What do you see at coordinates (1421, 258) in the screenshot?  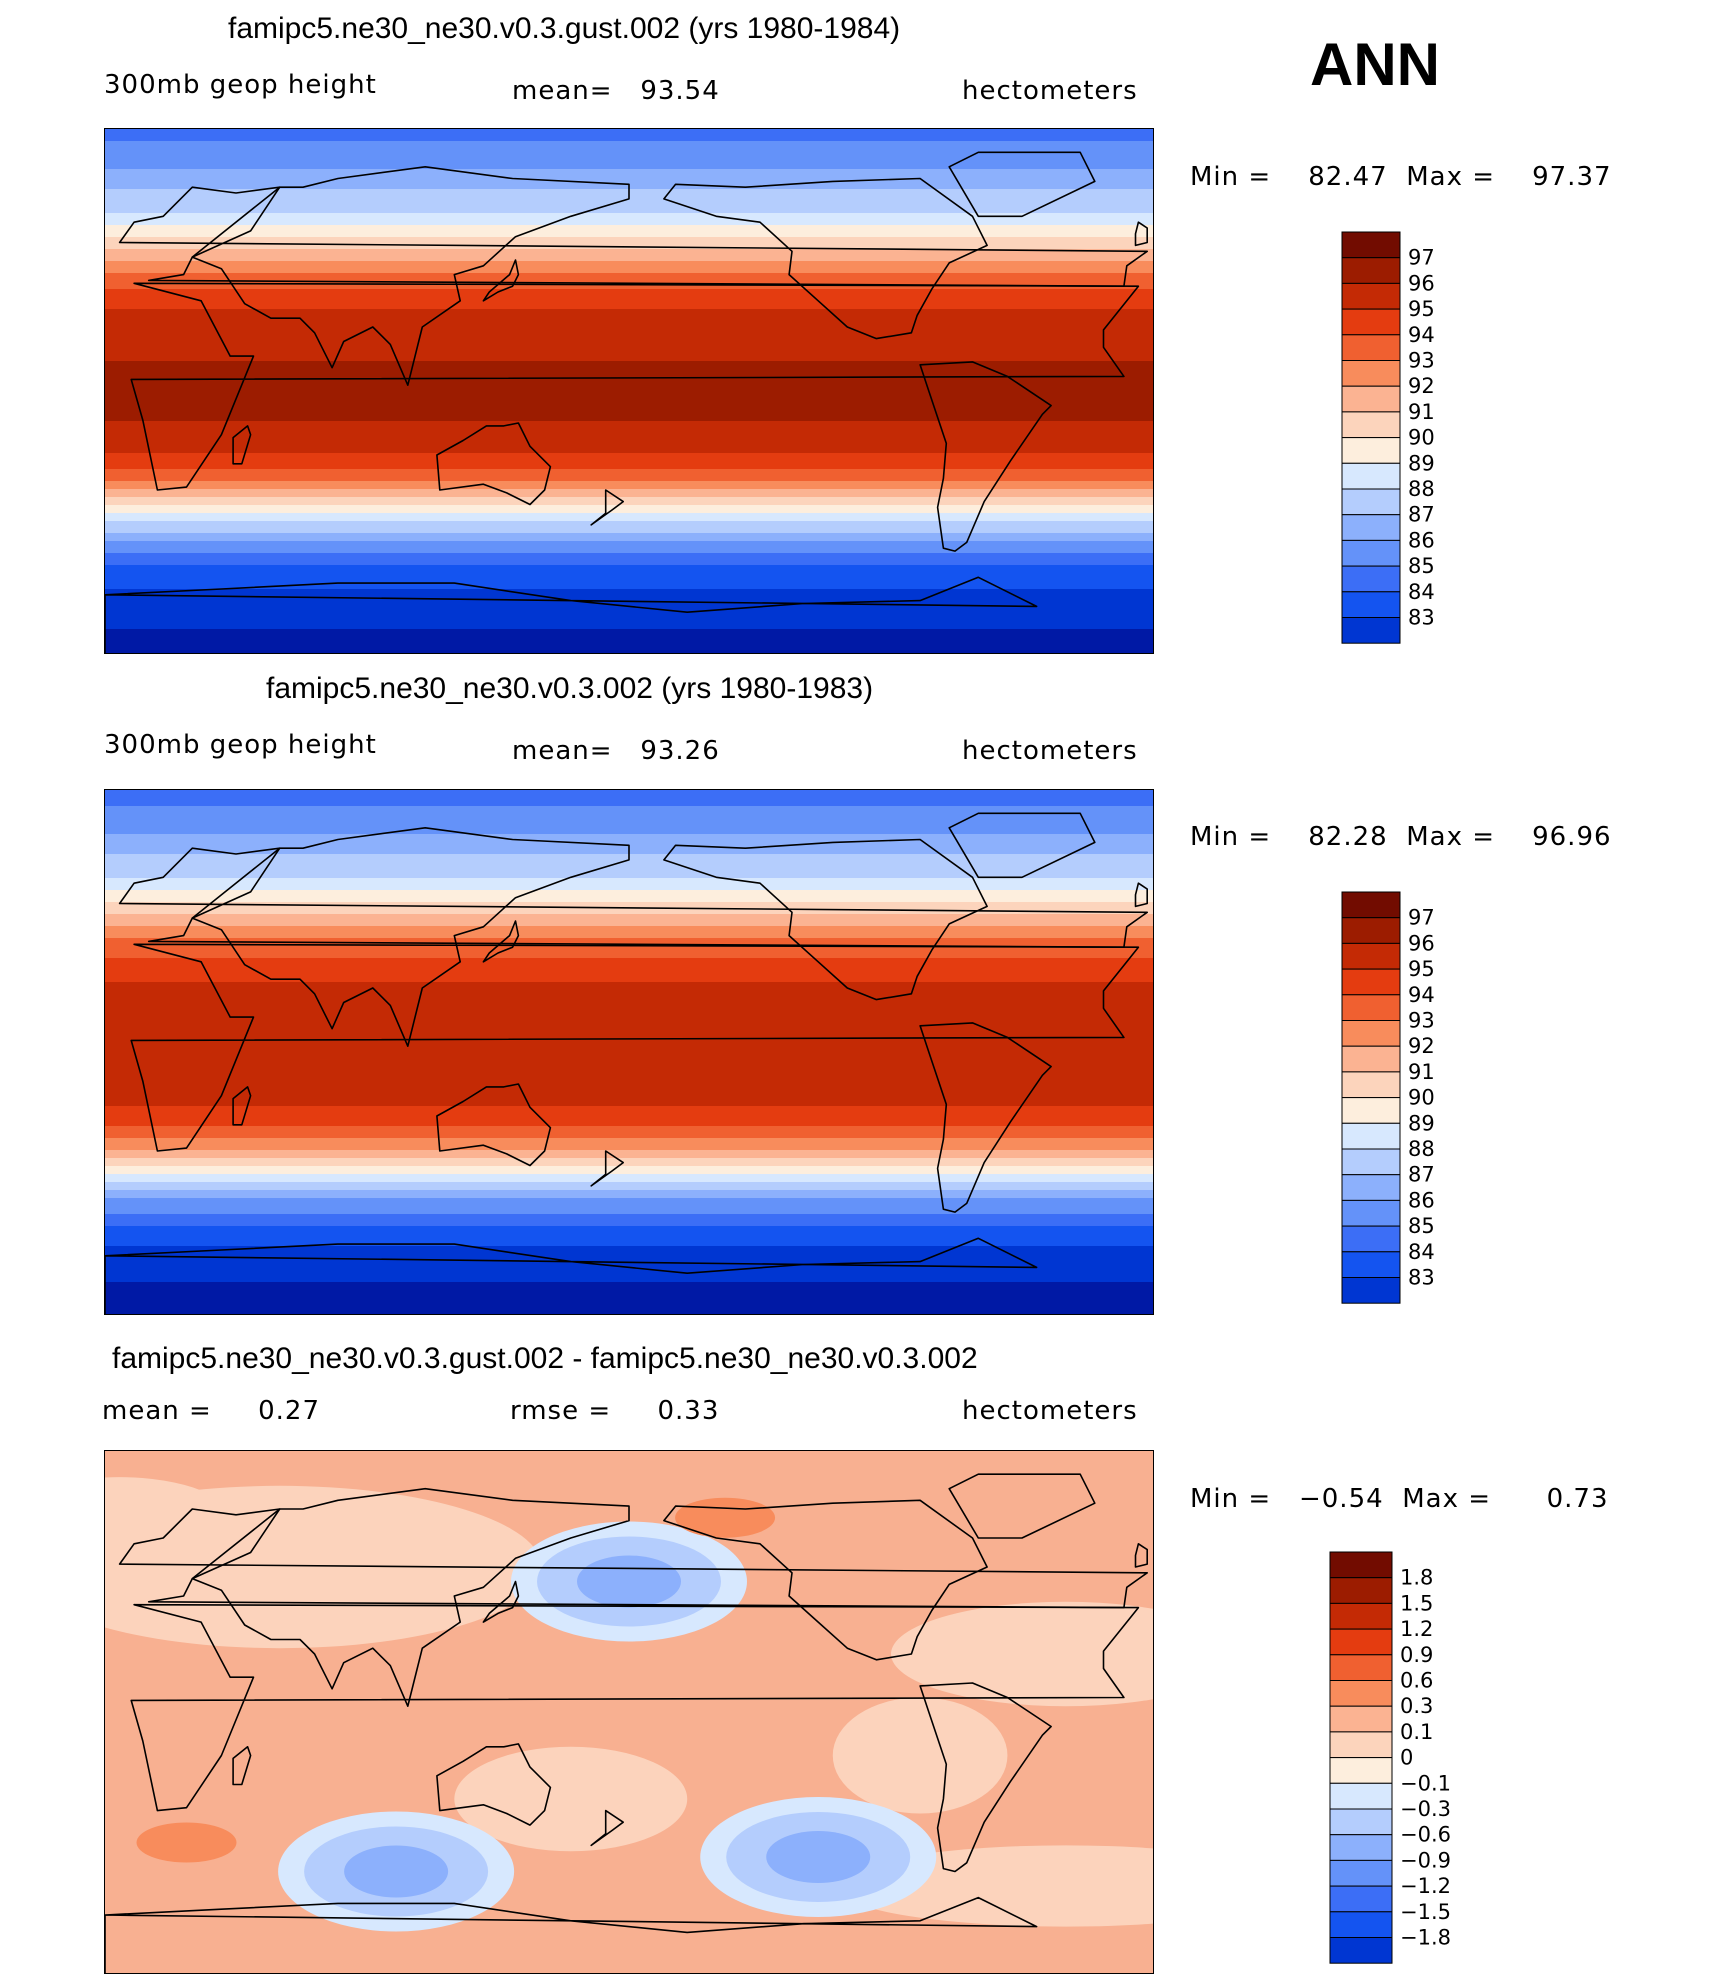 I see `colorbar-tick-label: 97` at bounding box center [1421, 258].